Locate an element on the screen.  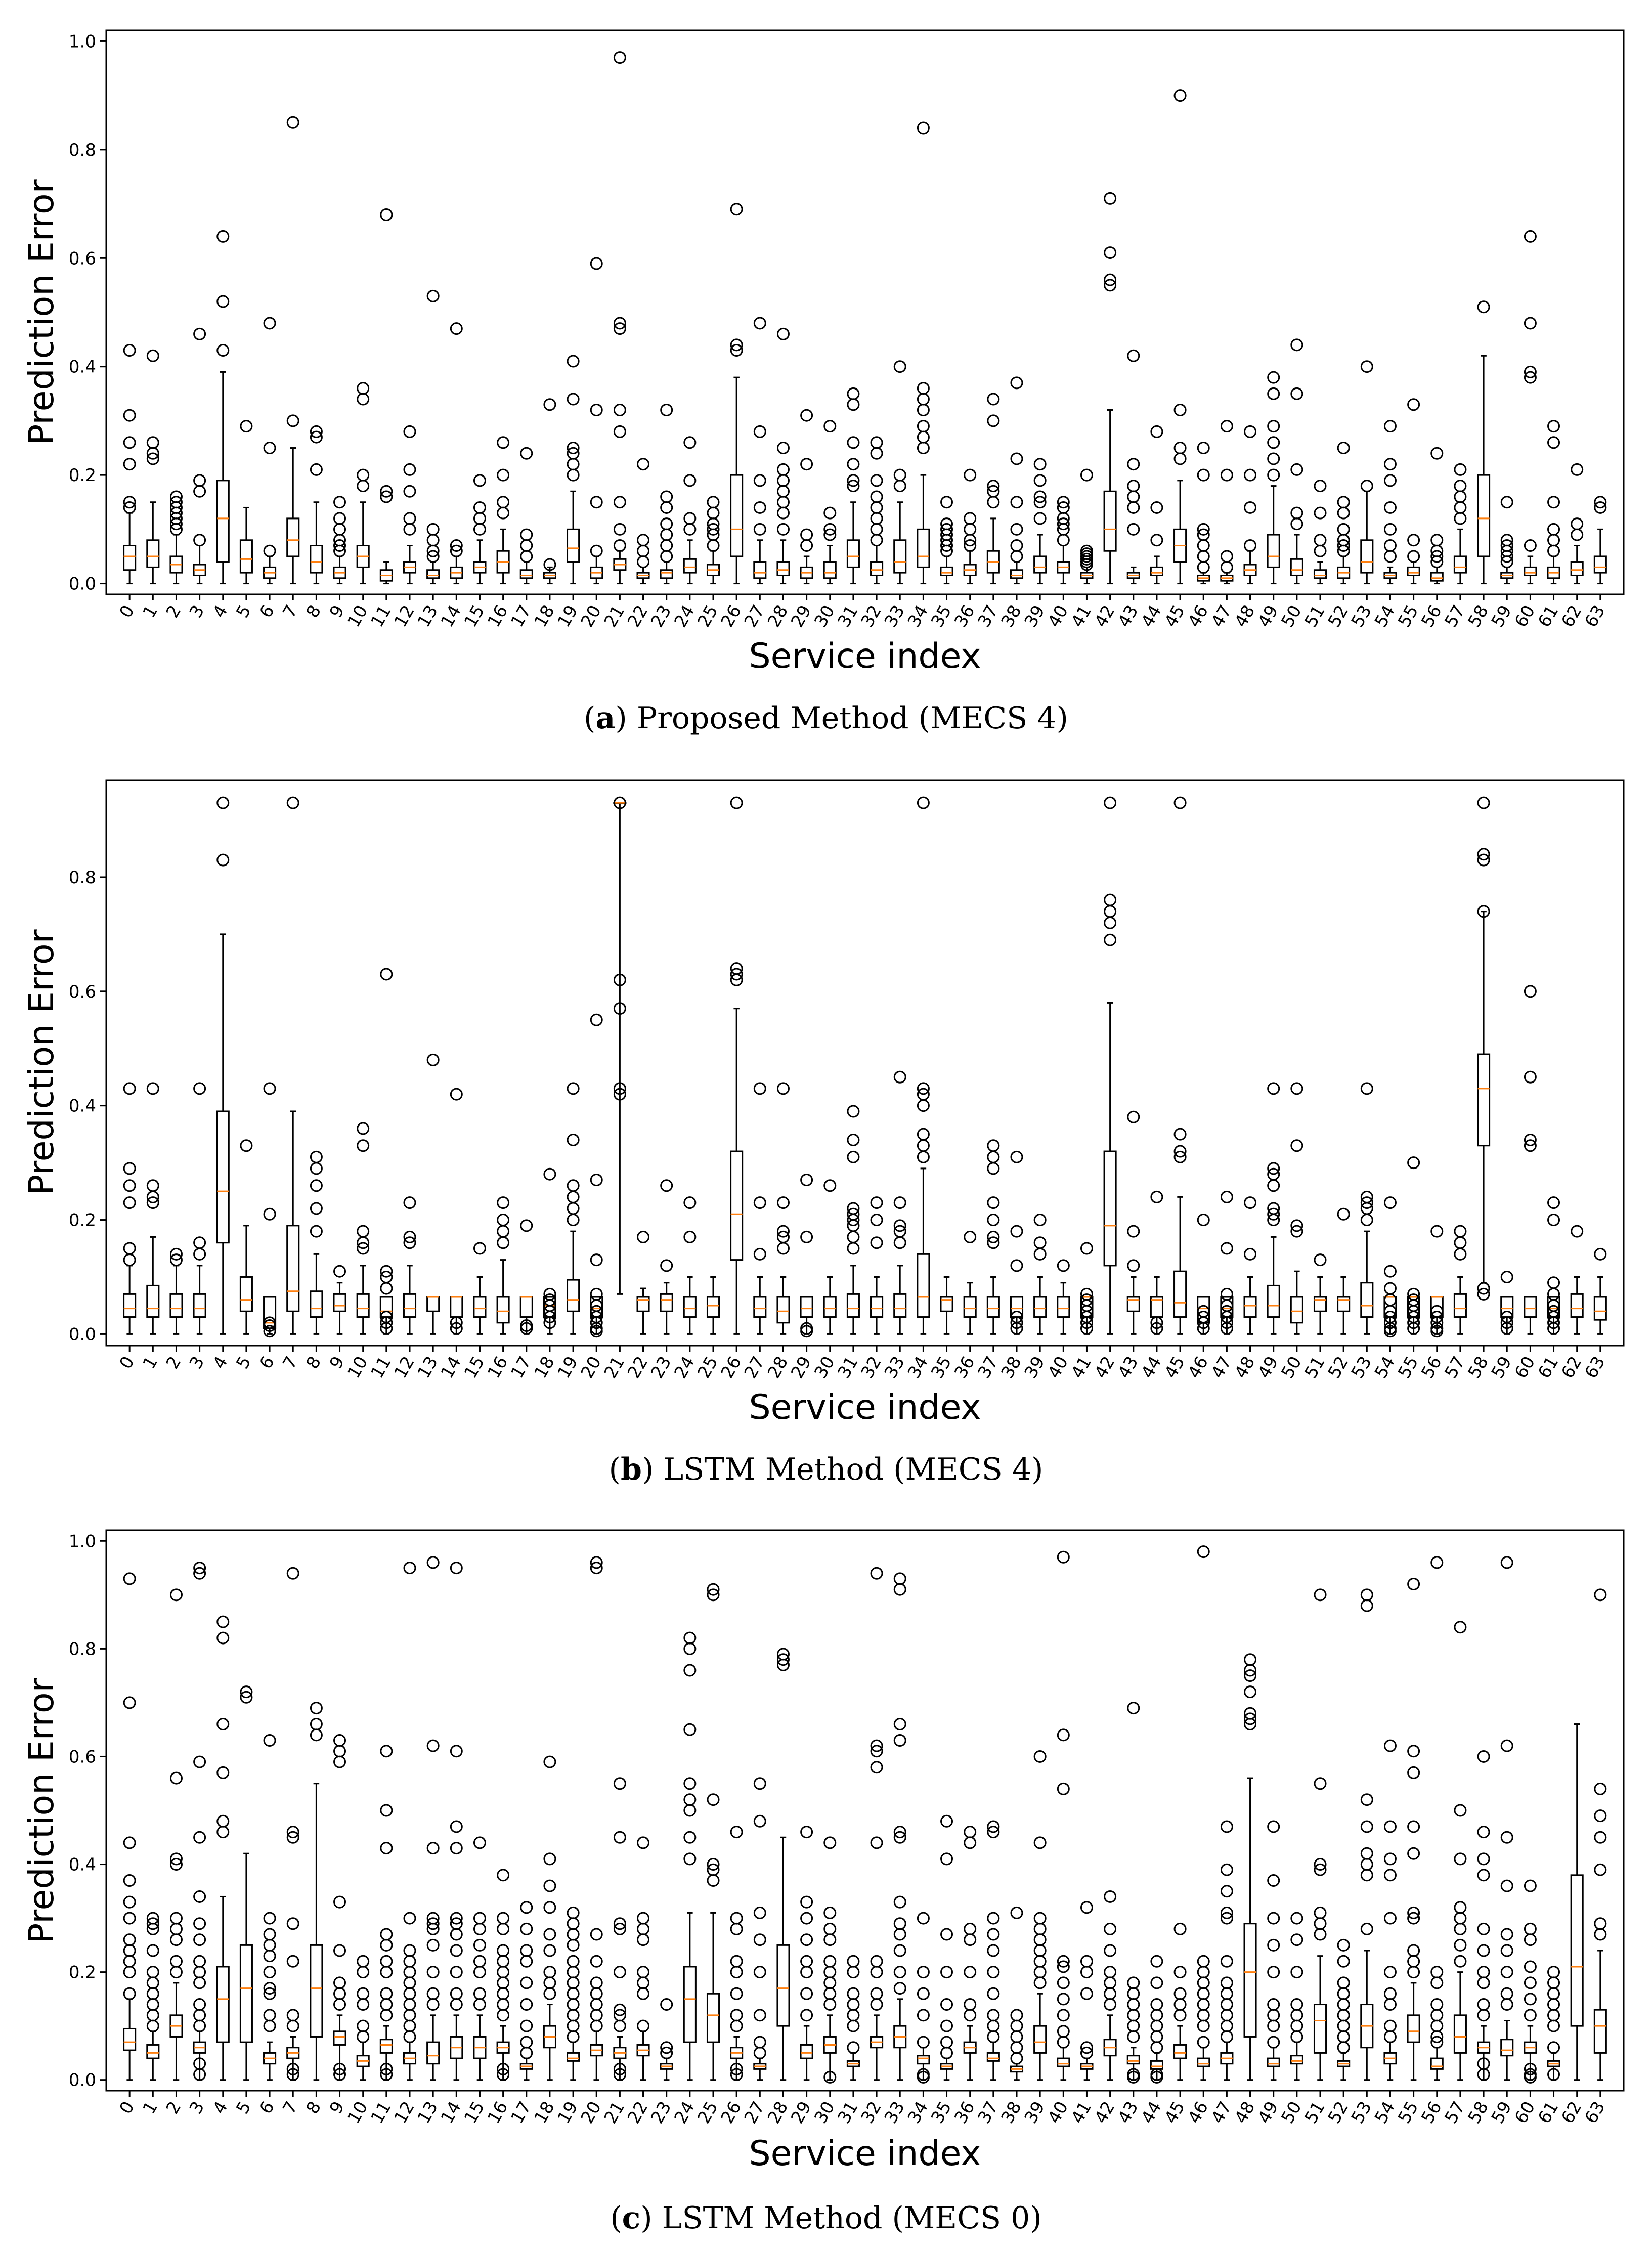
panel-a-xtick-label: 33 is located at coordinates (895, 616).